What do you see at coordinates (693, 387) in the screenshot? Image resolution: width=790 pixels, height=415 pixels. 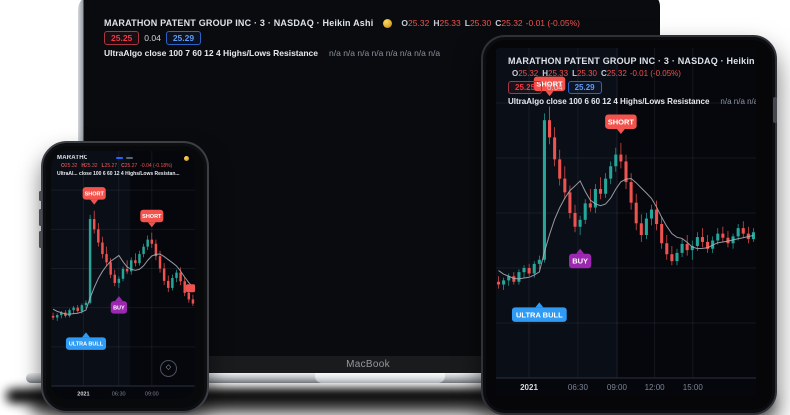 I see `svg-text: 15:00` at bounding box center [693, 387].